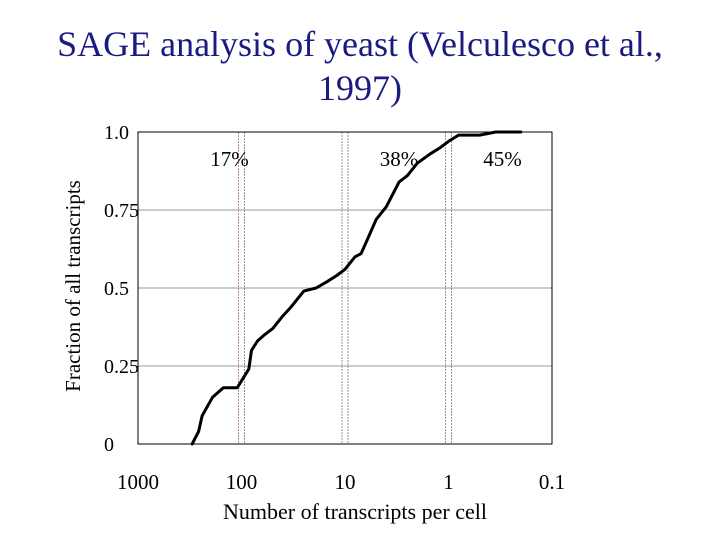 The height and width of the screenshot is (540, 720). Describe the element at coordinates (360, 88) in the screenshot. I see `slide-title-line2: 1997)` at that location.